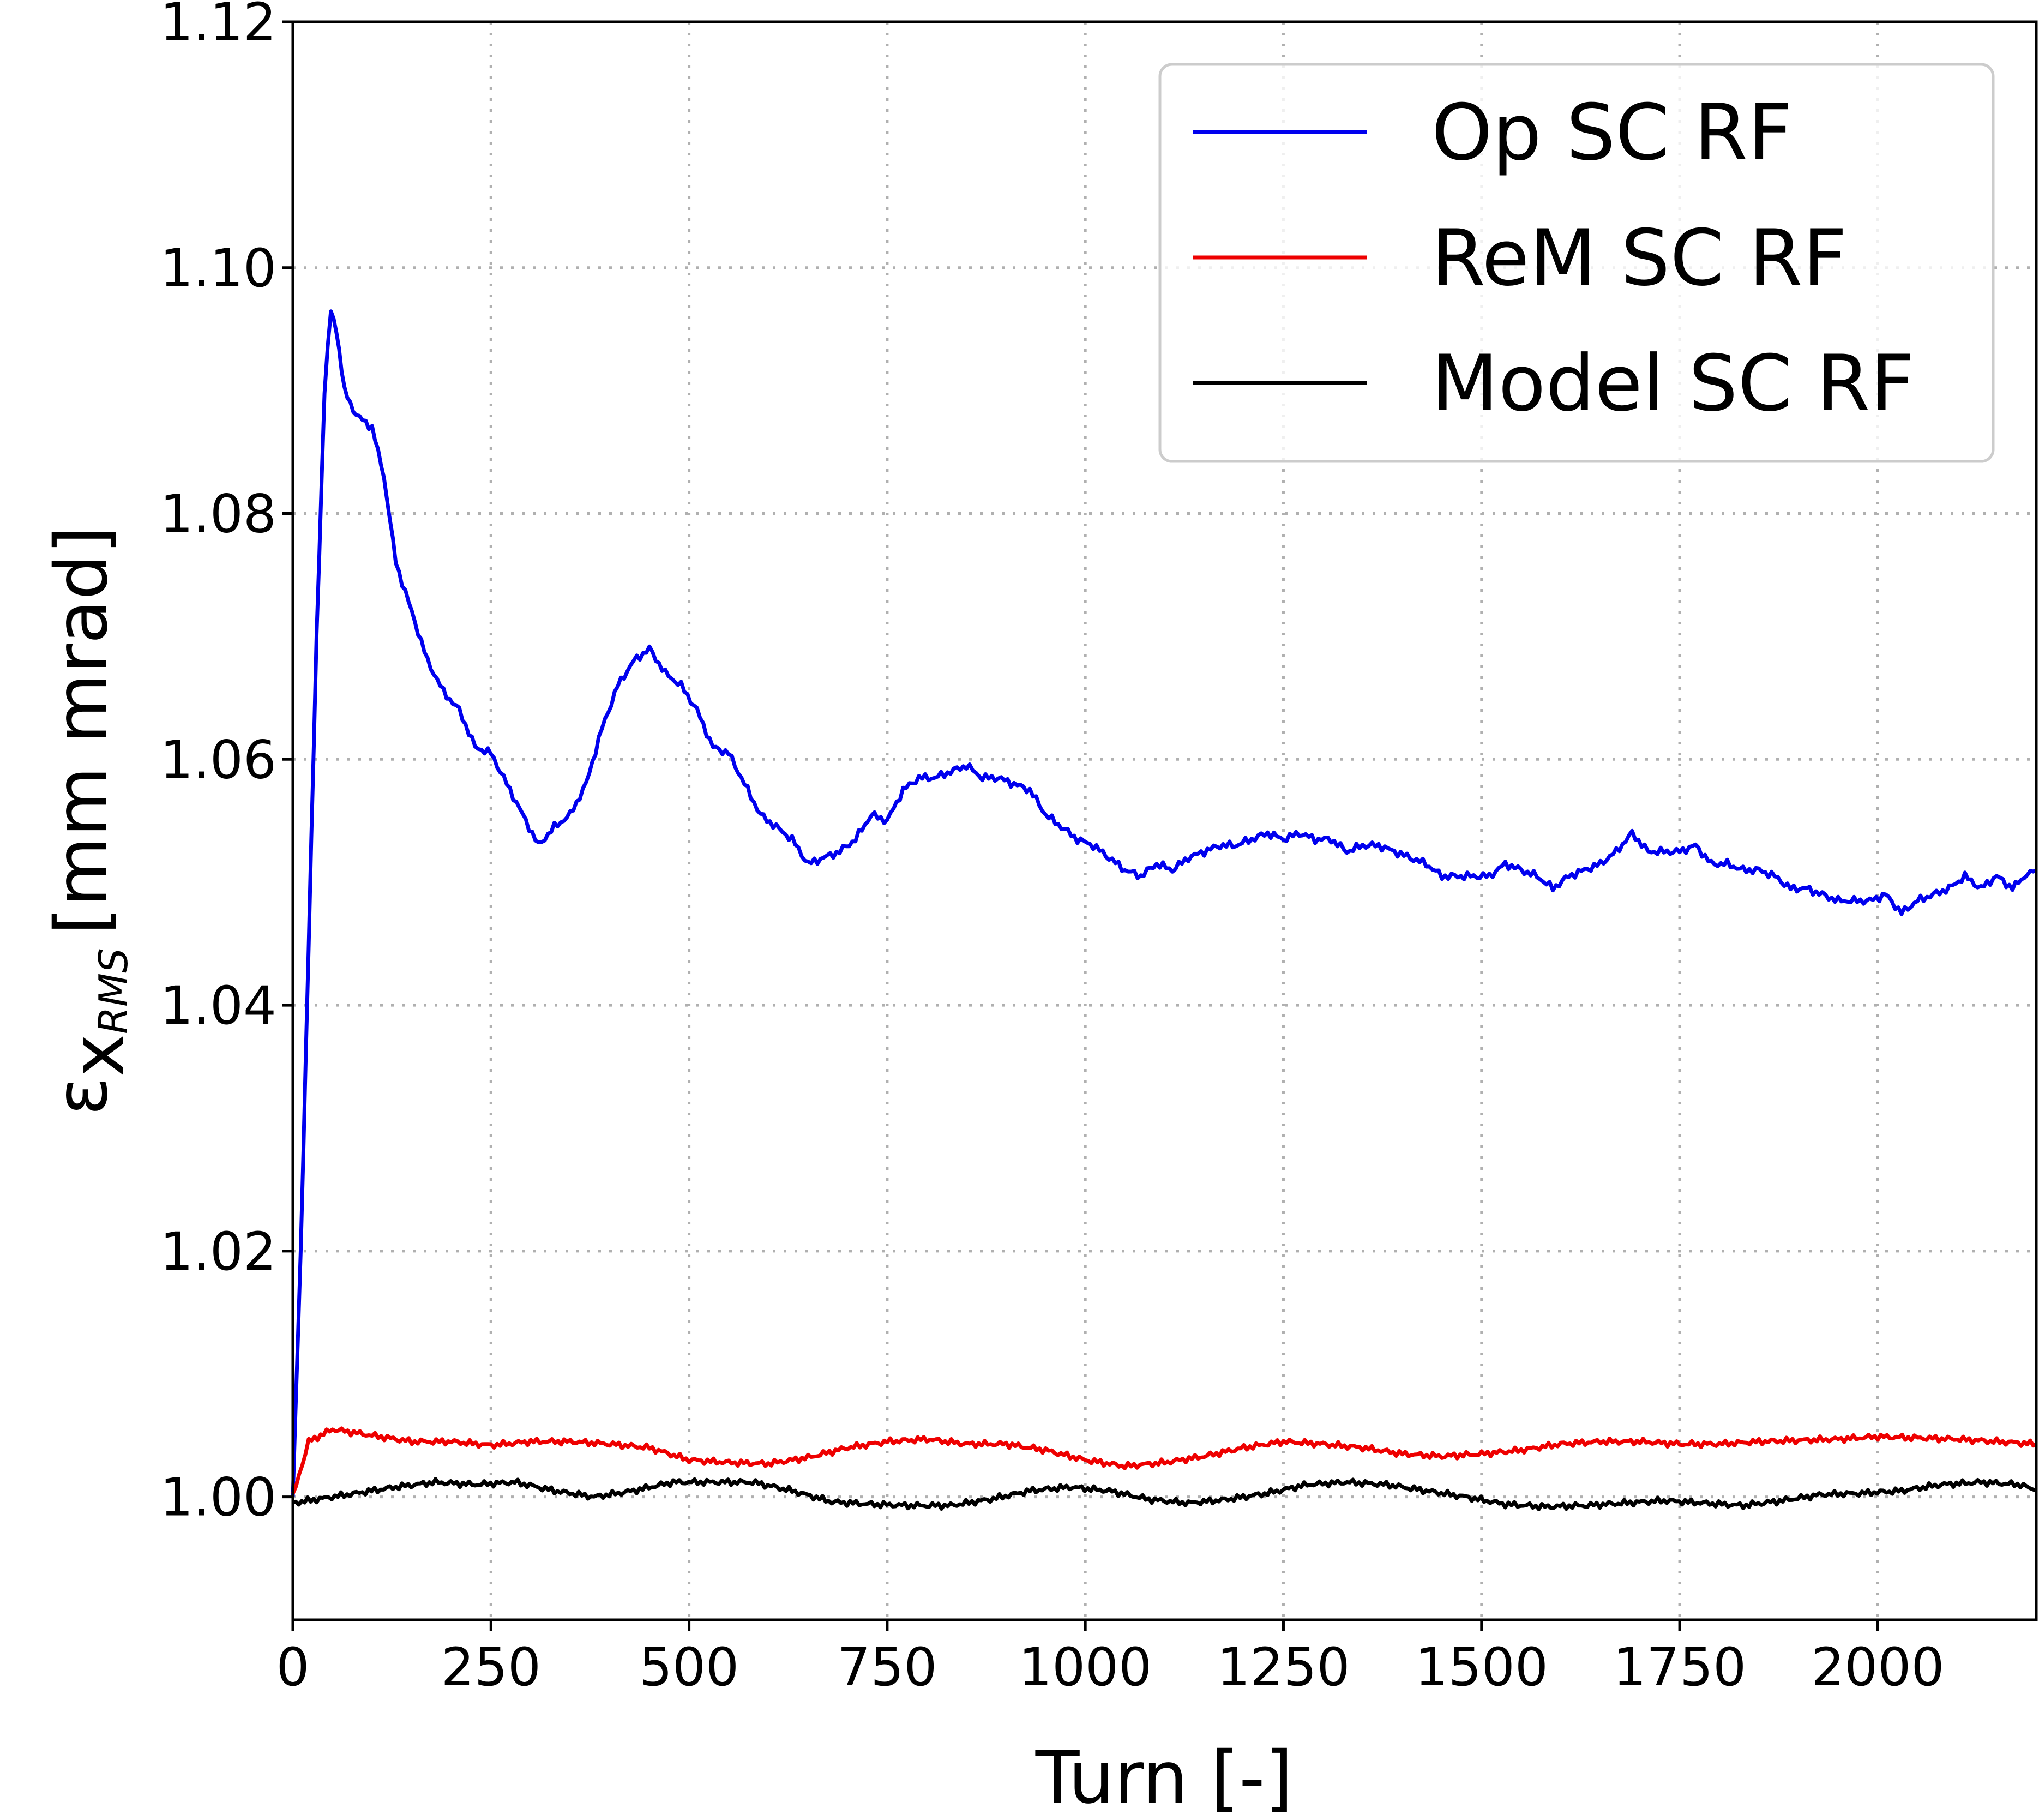  What do you see at coordinates (113, 991) in the screenshot?
I see `y-axis-subsubscript: RMS` at bounding box center [113, 991].